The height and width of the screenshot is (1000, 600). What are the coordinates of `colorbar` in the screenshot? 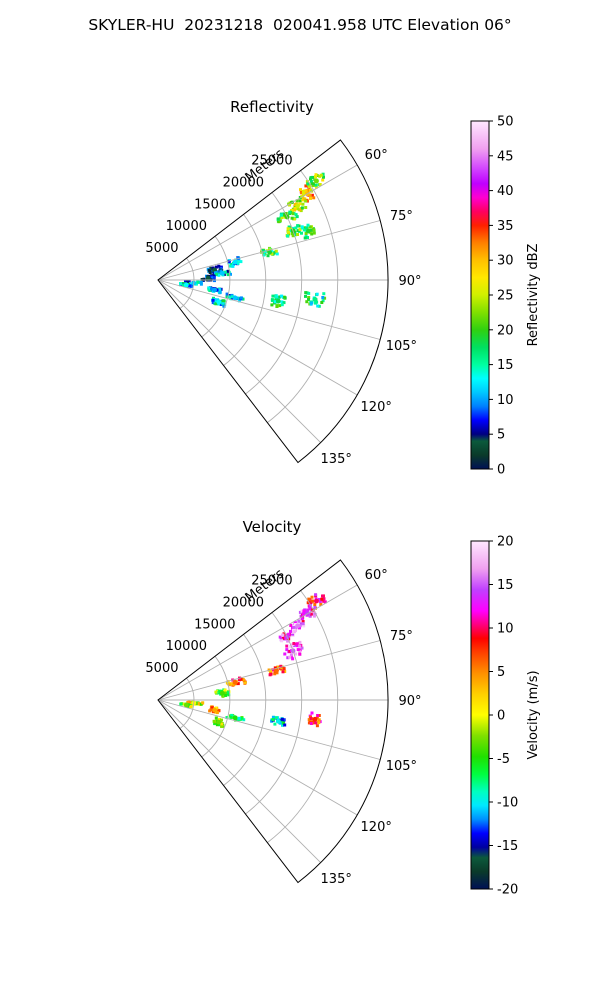 It's located at (480, 295).